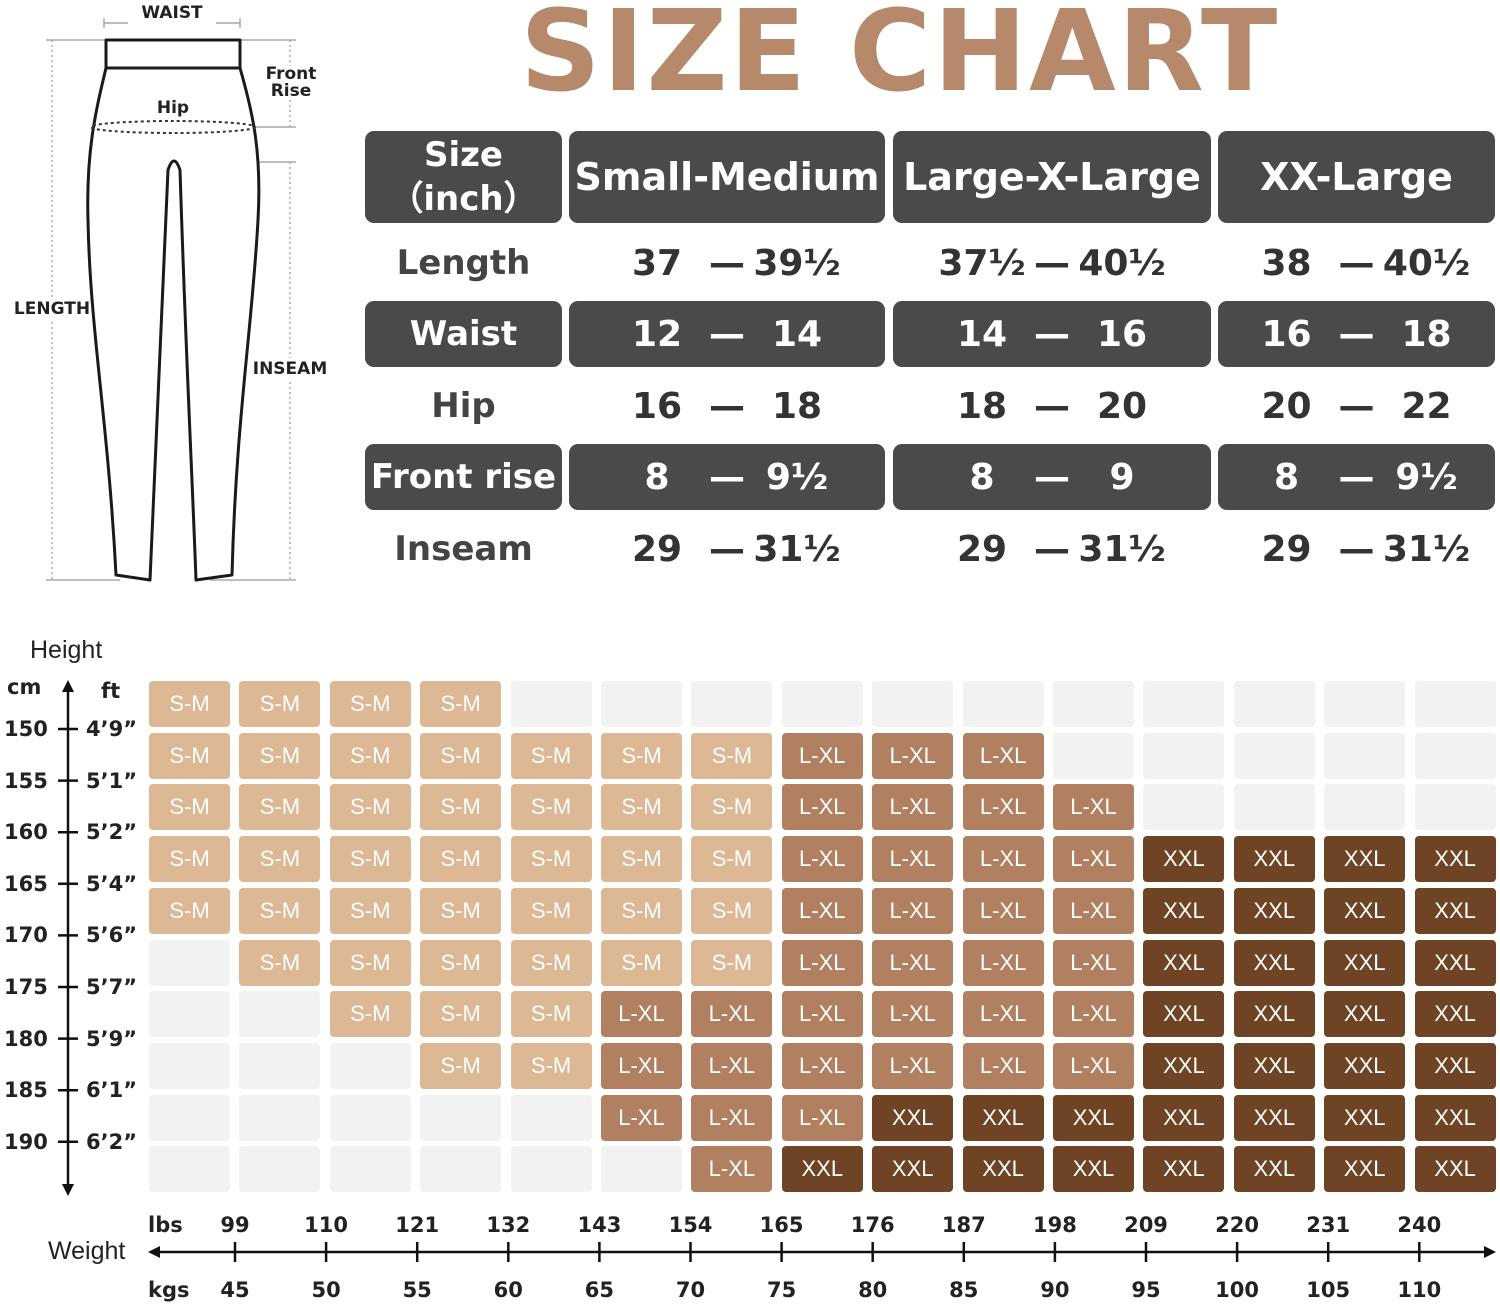 This screenshot has width=1500, height=1305. I want to click on weight-lbs-label: 187, so click(963, 1225).